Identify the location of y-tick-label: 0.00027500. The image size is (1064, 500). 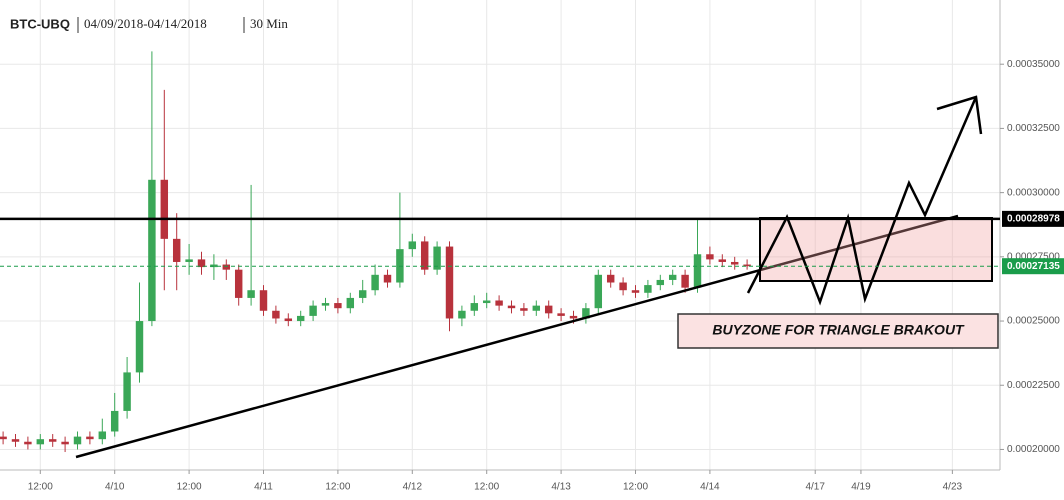
(1033, 256).